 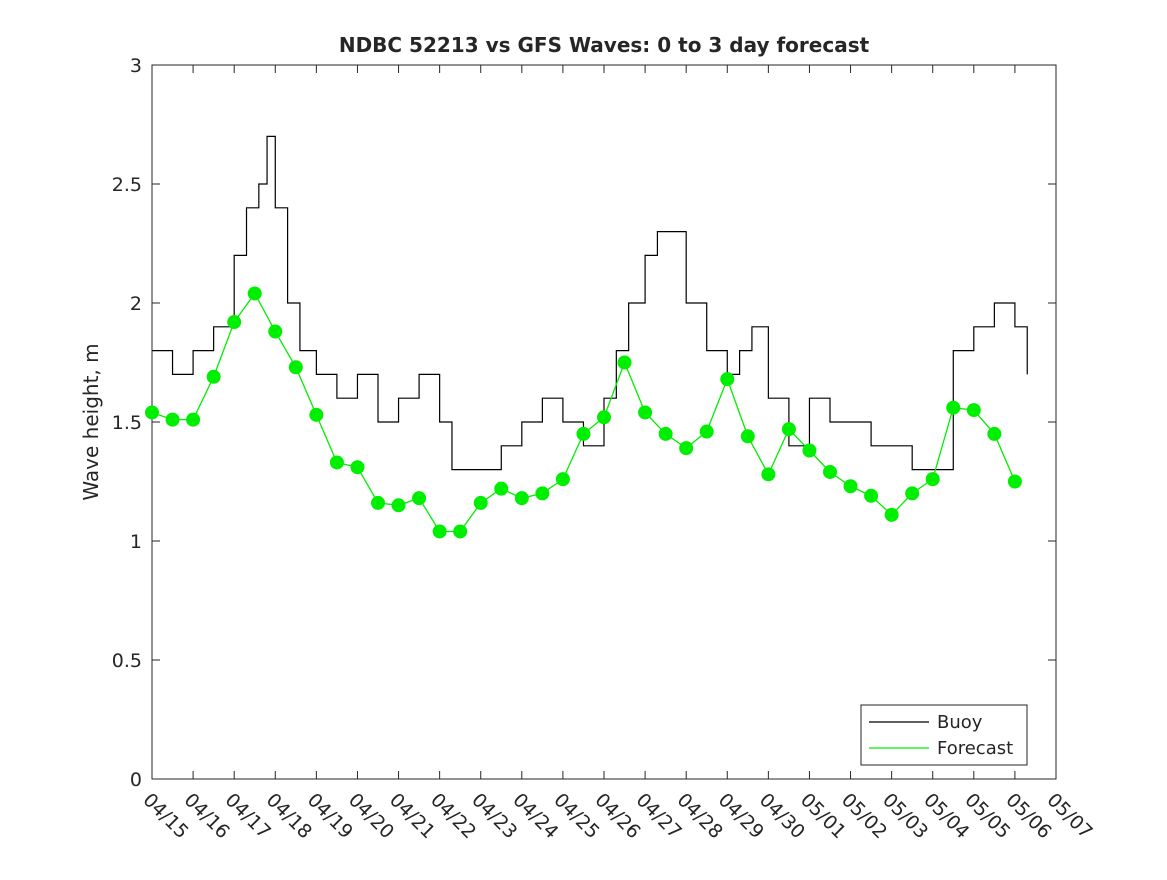 What do you see at coordinates (576, 816) in the screenshot?
I see `x-tick-label: 04/25` at bounding box center [576, 816].